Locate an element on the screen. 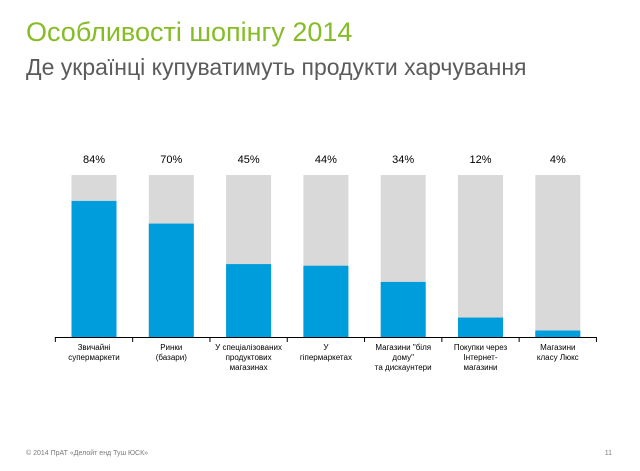  category-label: Ринки is located at coordinates (171, 347).